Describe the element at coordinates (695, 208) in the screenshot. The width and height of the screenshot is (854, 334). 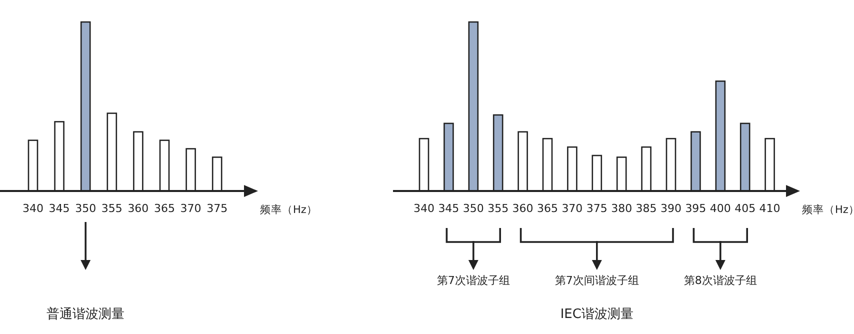
I see `x-tick-label: 395` at that location.